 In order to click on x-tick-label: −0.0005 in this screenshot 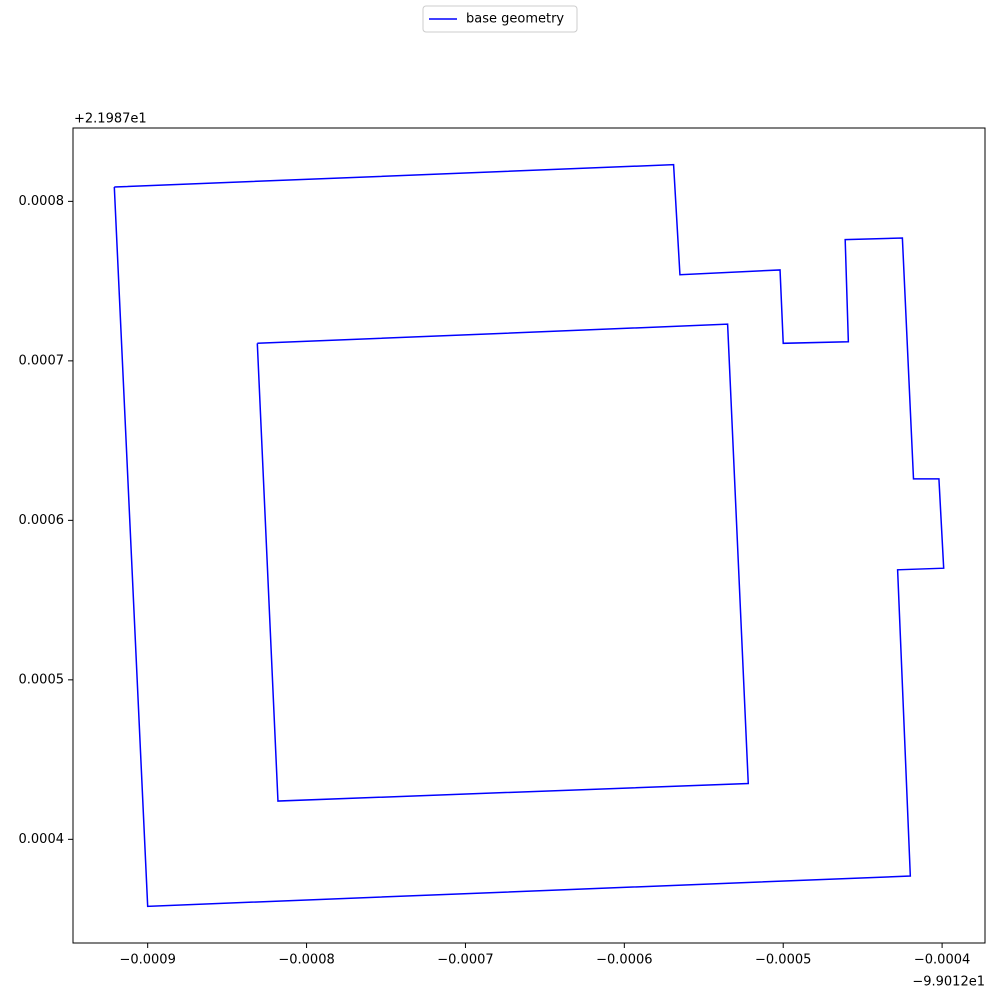, I will do `click(783, 960)`.